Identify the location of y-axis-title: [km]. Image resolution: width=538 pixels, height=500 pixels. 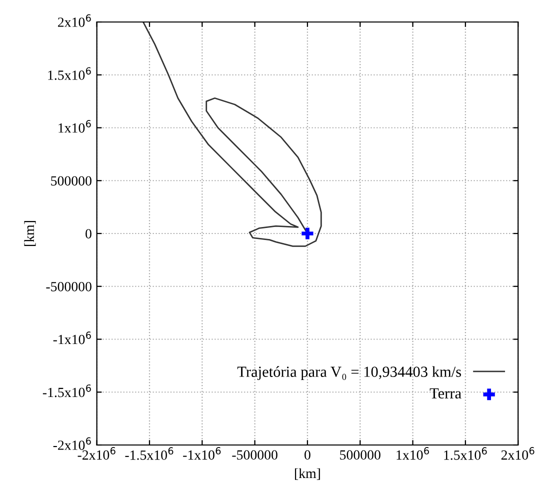
(30, 233).